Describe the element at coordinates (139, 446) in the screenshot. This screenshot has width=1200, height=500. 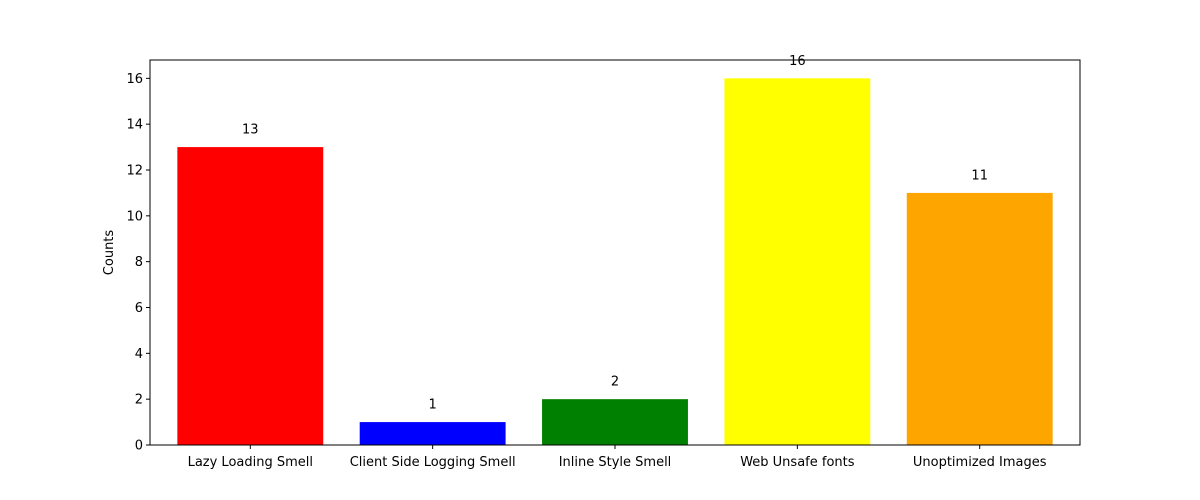
I see `y-tick-label-0: 0` at that location.